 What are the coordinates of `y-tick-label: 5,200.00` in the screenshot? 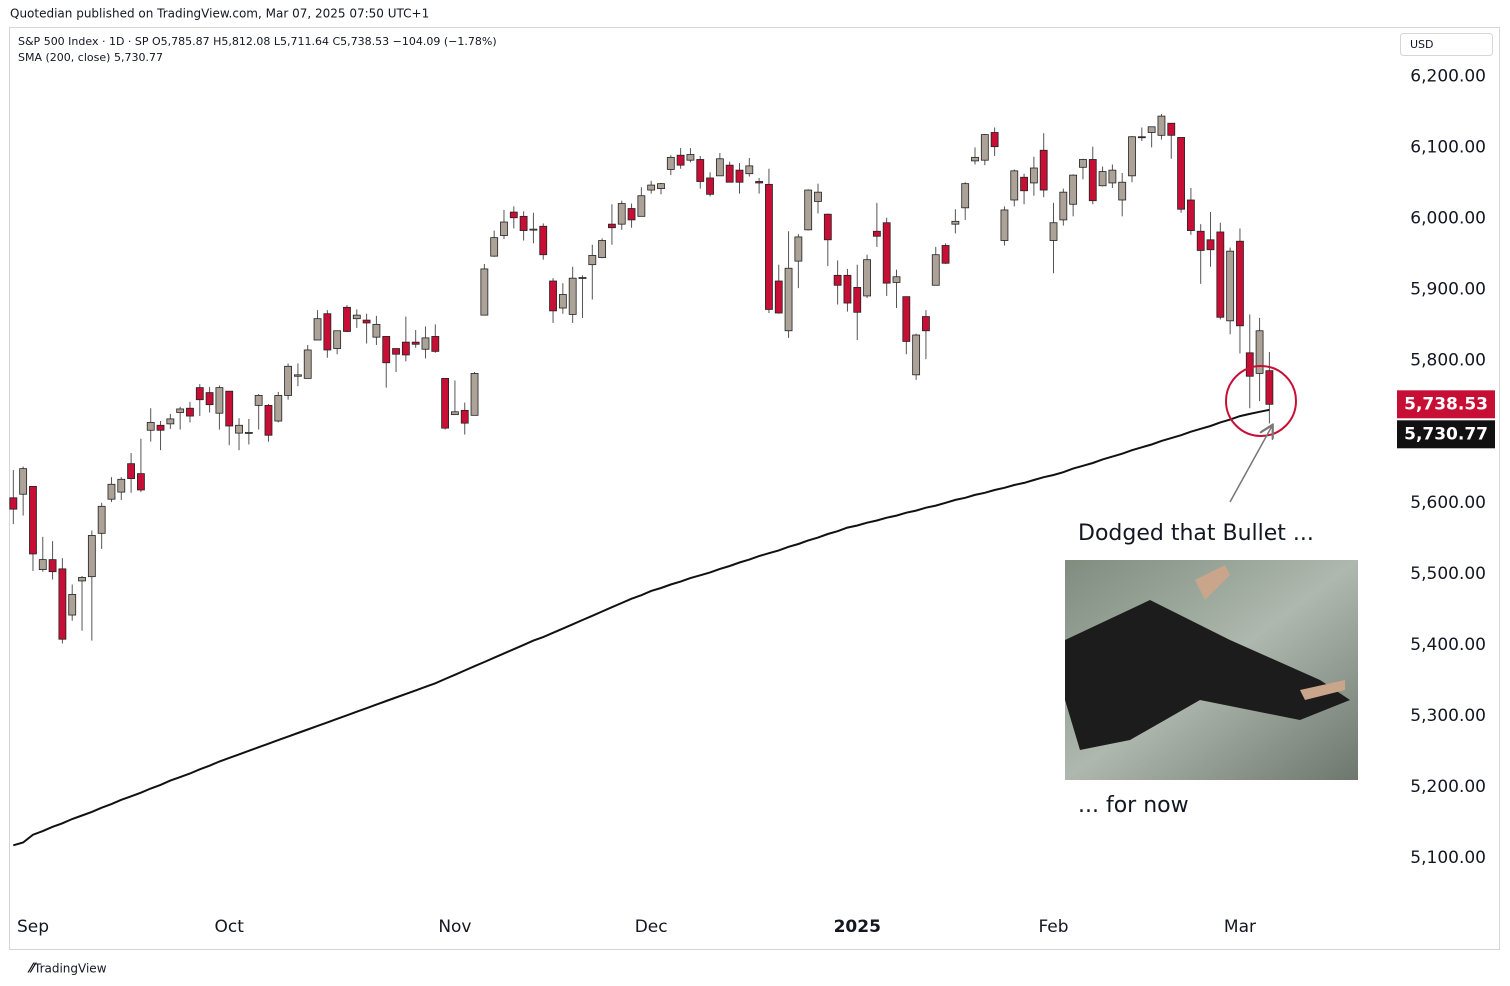 It's located at (1448, 787).